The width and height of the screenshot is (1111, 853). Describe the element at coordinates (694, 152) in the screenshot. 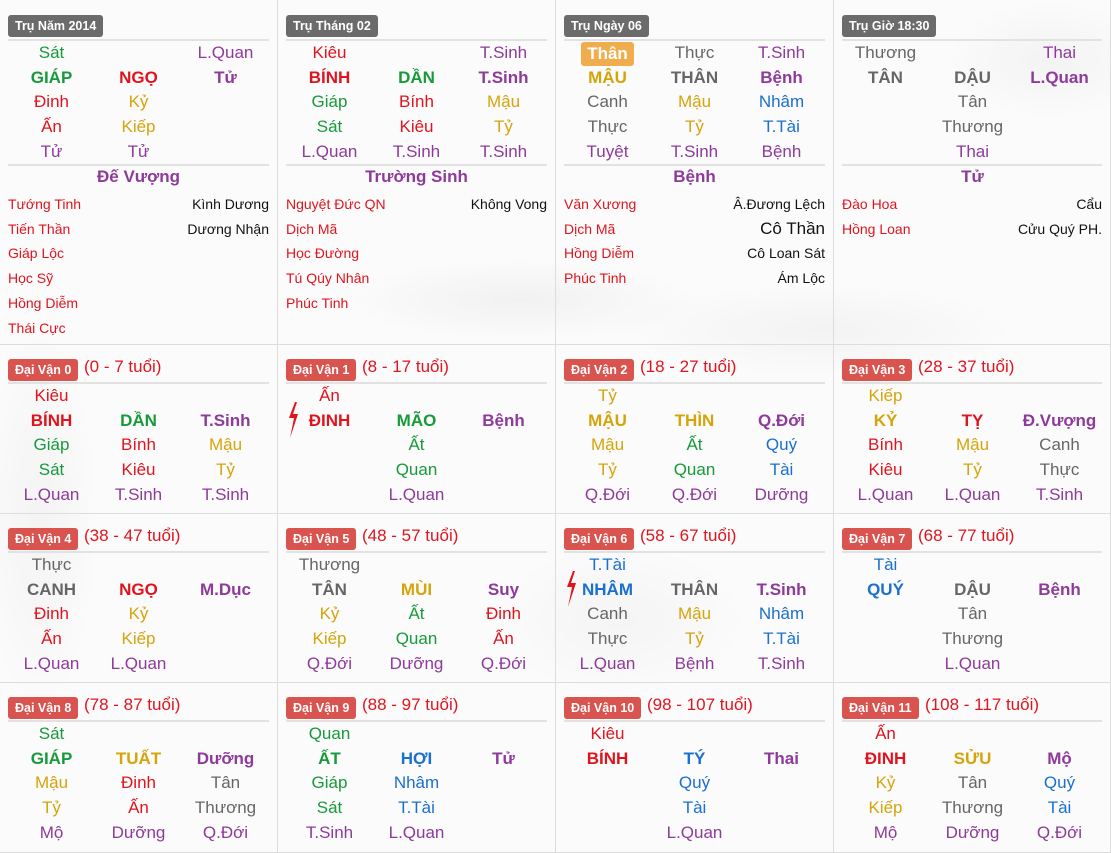

I see `detail-row: Tuyệt T.Sinh Bệnh` at that location.